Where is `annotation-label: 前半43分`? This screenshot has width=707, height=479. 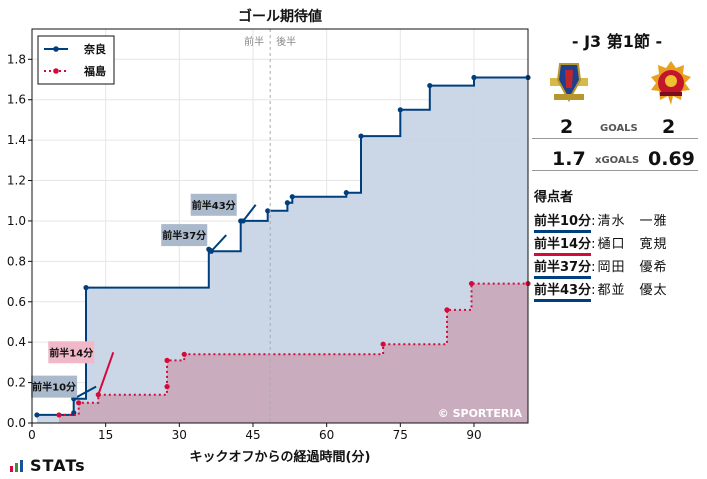
annotation-label: 前半43分 is located at coordinates (214, 205).